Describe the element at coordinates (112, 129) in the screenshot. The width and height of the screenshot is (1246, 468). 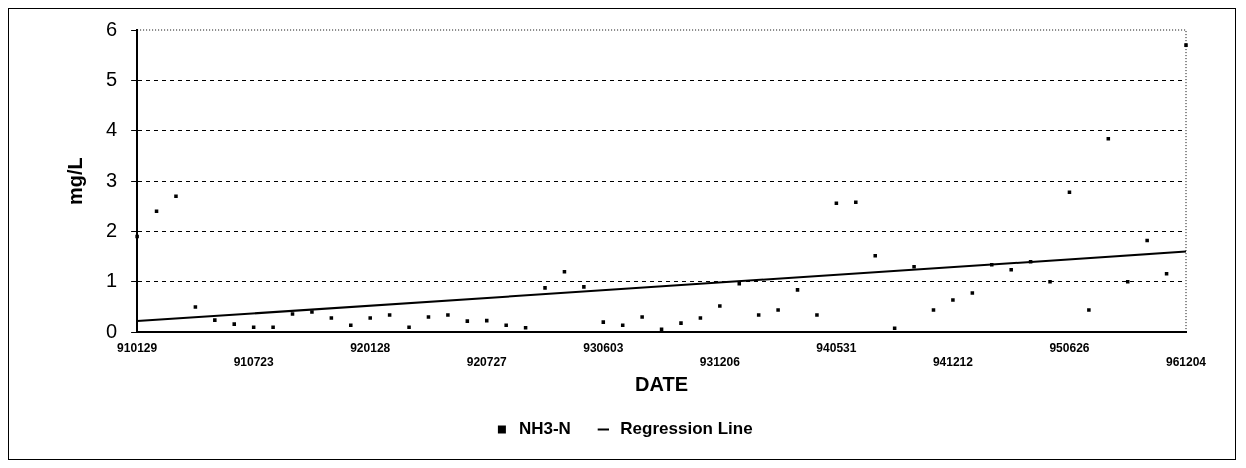
I see `y-tick-label: 4` at that location.